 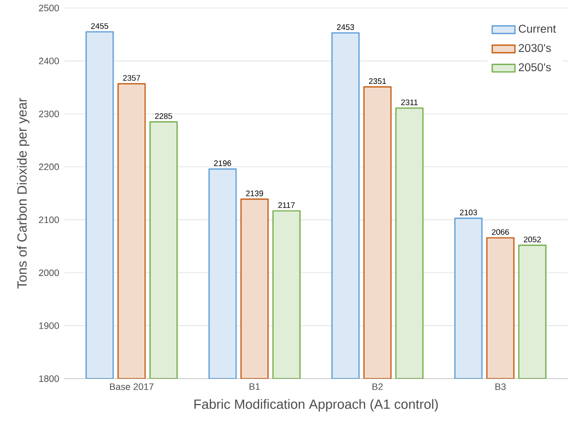 What do you see at coordinates (255, 193) in the screenshot?
I see `data-label: 2139` at bounding box center [255, 193].